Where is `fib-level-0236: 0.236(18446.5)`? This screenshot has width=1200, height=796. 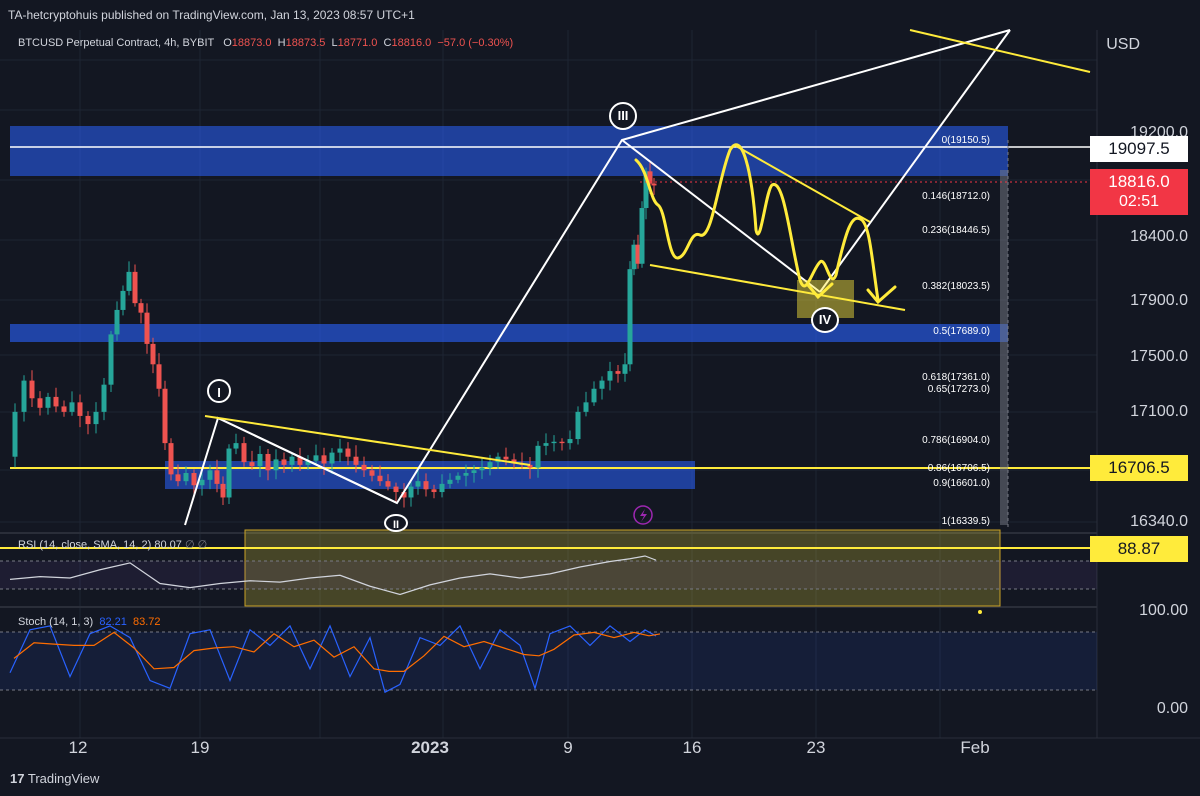
fib-level-0236: 0.236(18446.5) is located at coordinates (956, 230).